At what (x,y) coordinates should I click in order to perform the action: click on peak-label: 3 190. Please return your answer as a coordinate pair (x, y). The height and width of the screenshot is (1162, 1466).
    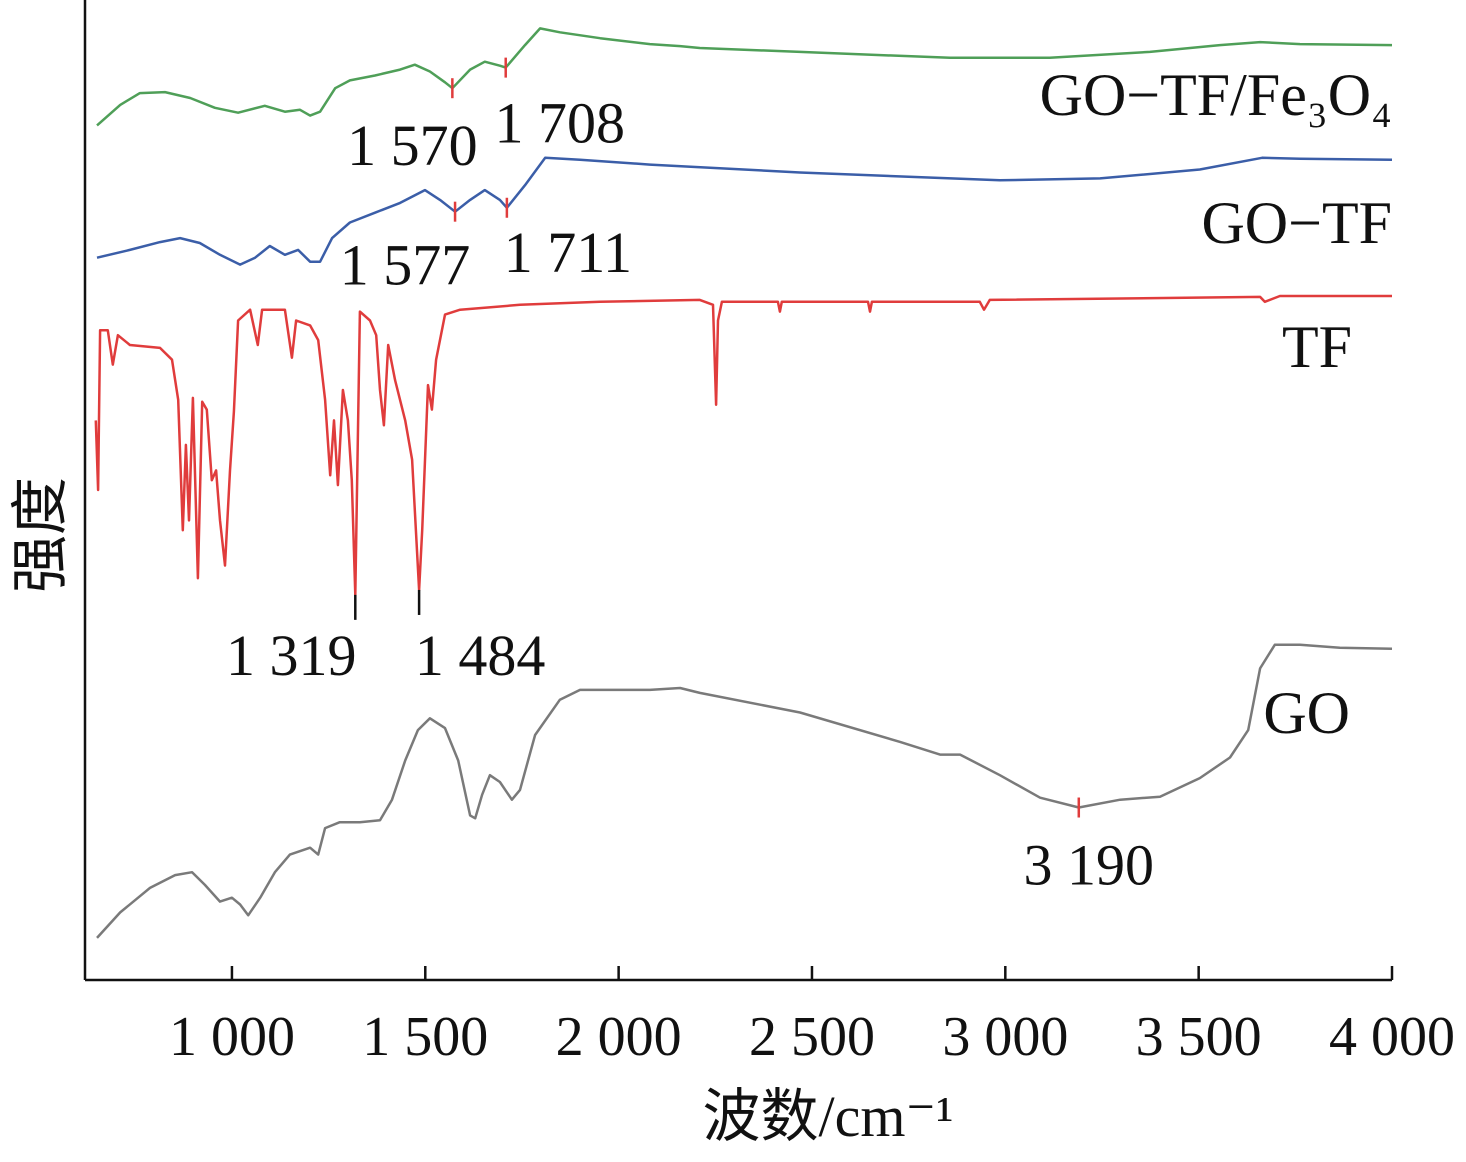
    Looking at the image, I should click on (1089, 865).